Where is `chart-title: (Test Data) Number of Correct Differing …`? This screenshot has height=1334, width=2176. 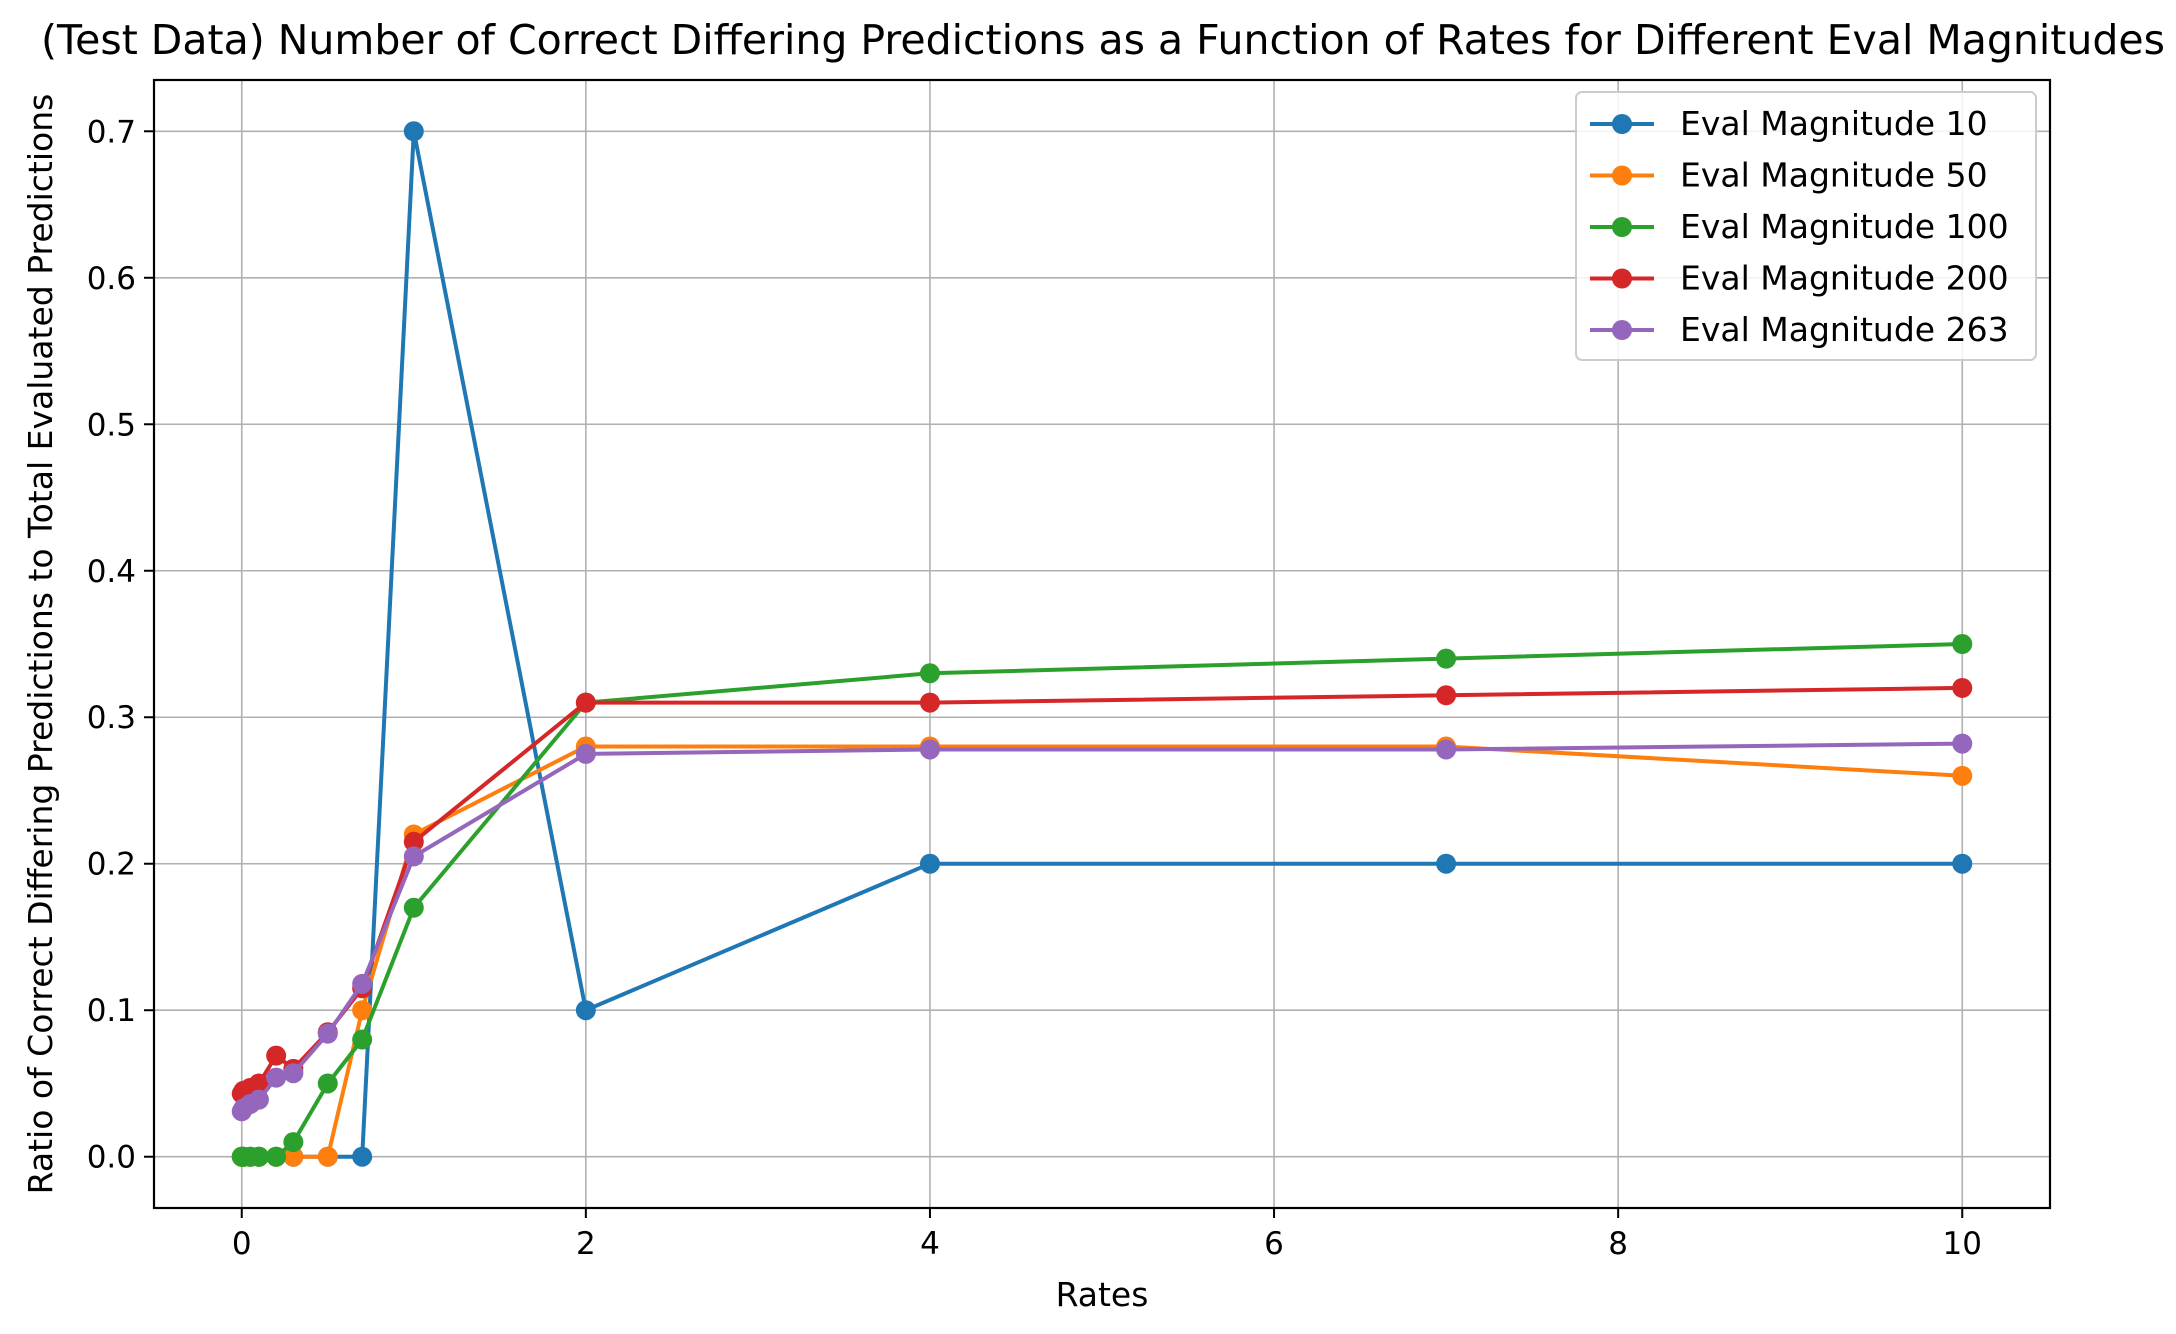
chart-title: (Test Data) Number of Correct Differing … is located at coordinates (1103, 40).